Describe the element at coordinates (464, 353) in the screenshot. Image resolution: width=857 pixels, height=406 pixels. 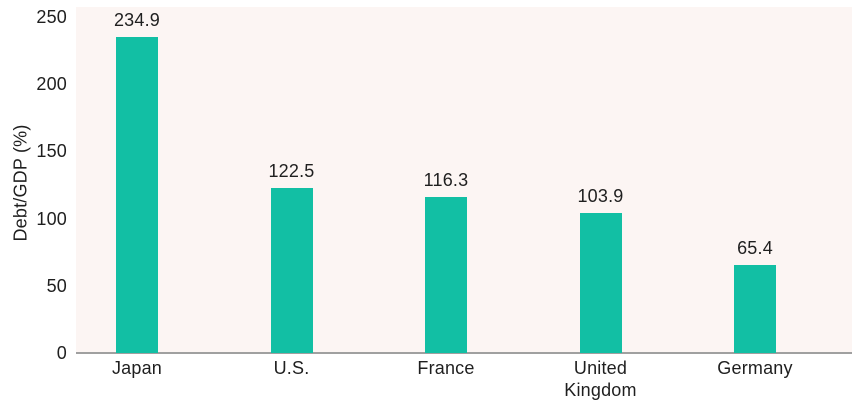
I see `x-axis-line` at that location.